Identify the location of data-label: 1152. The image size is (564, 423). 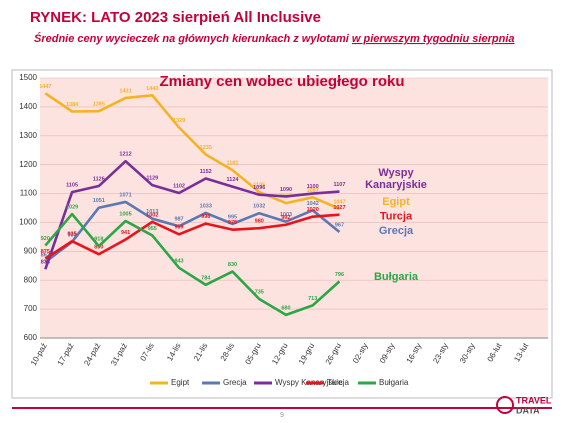
(206, 172).